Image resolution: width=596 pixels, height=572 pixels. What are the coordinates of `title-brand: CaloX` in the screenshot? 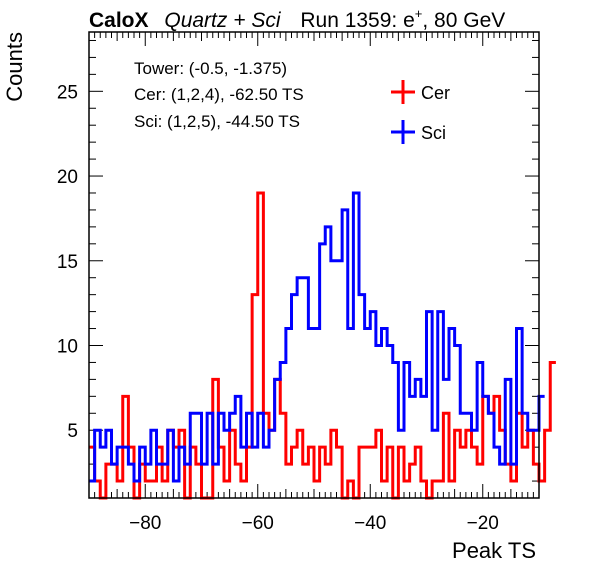 It's located at (119, 20).